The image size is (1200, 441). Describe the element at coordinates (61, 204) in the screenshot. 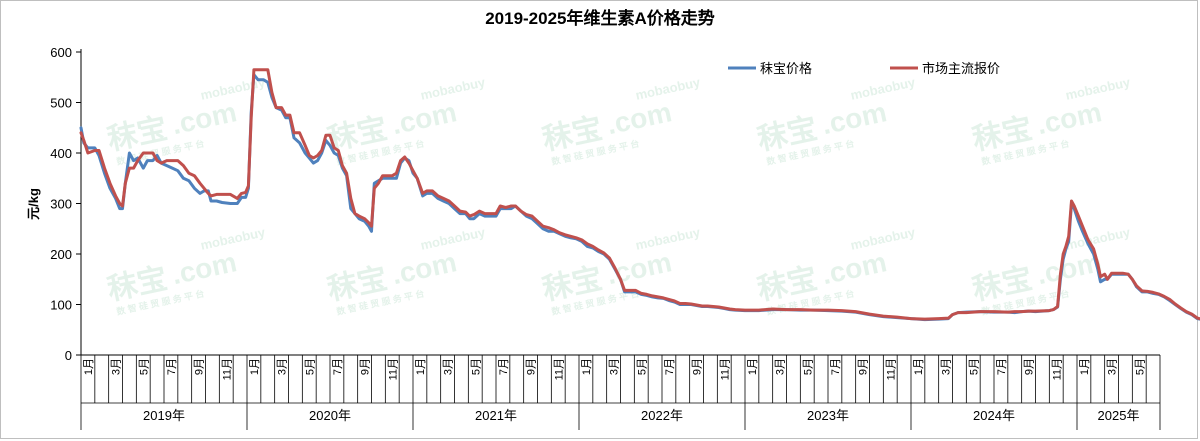

I see `y-tick-label: 300` at that location.